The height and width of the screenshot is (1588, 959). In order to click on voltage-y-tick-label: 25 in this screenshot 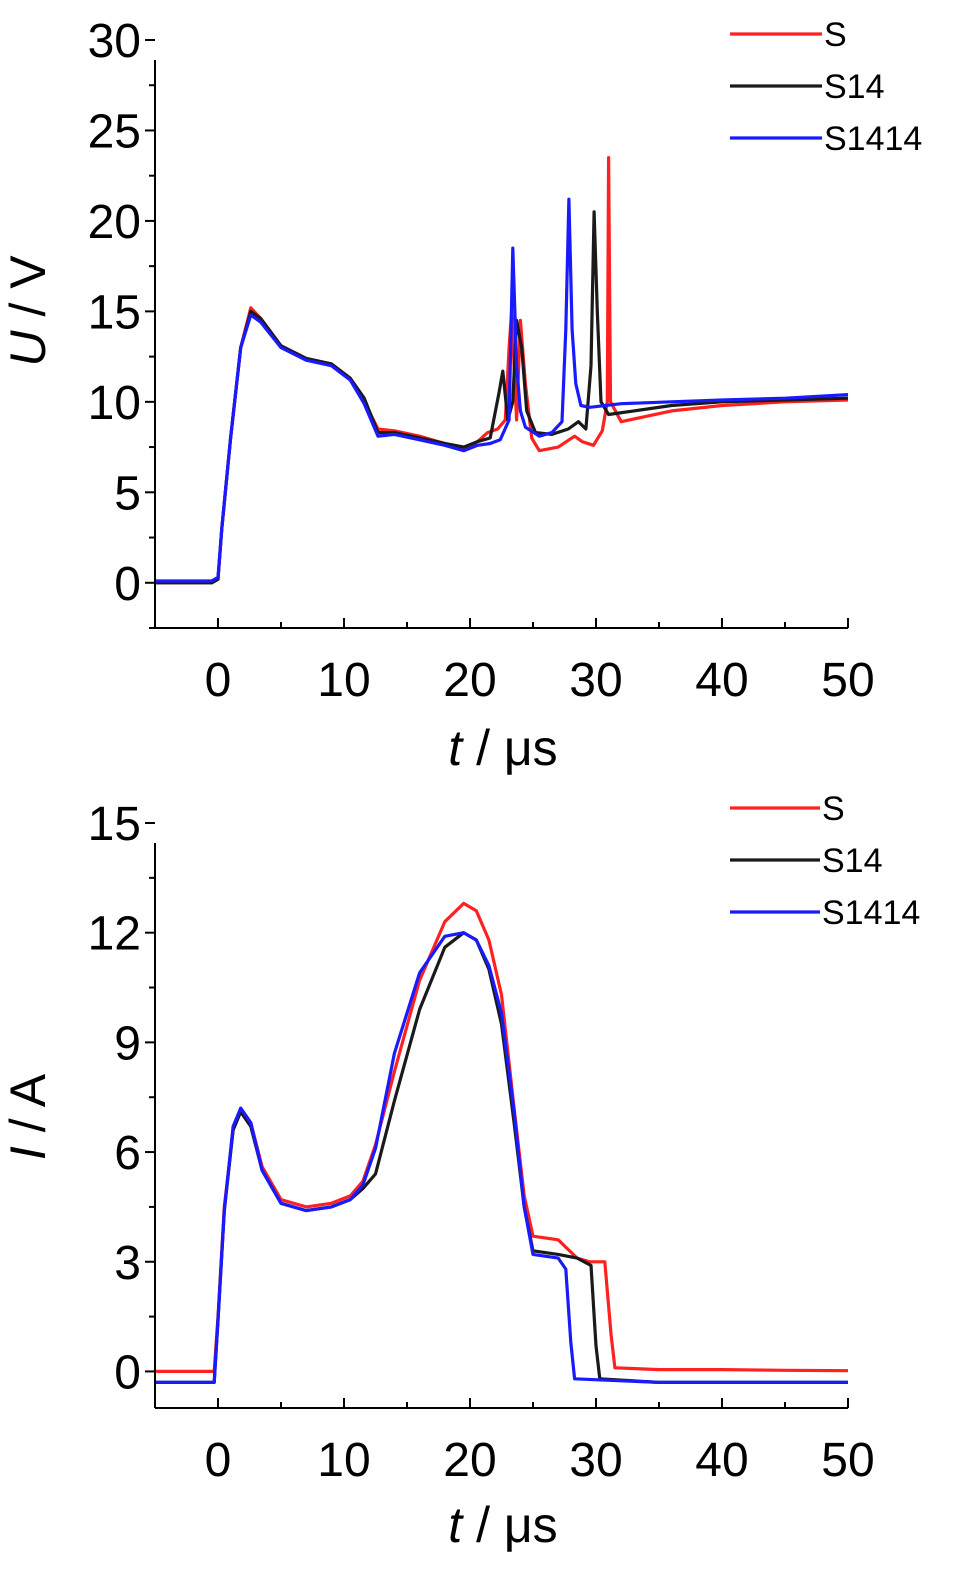, I will do `click(114, 131)`.